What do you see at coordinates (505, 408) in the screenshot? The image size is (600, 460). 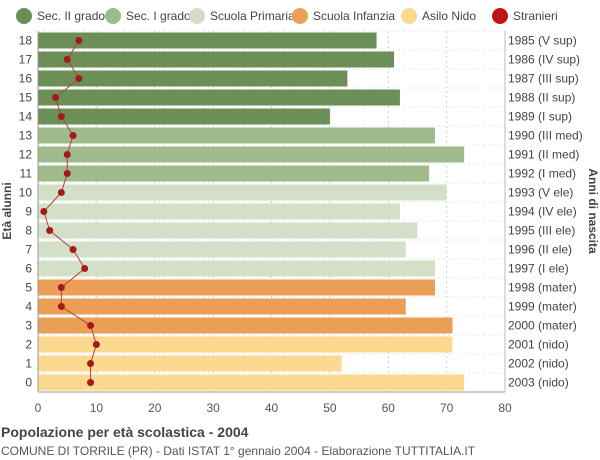 I see `x-tick-label: 80` at bounding box center [505, 408].